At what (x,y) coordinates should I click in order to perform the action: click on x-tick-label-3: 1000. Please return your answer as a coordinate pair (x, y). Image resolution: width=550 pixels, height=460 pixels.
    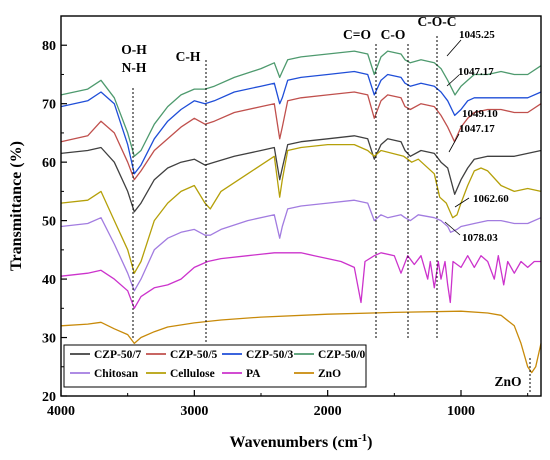
    Looking at the image, I should click on (461, 411).